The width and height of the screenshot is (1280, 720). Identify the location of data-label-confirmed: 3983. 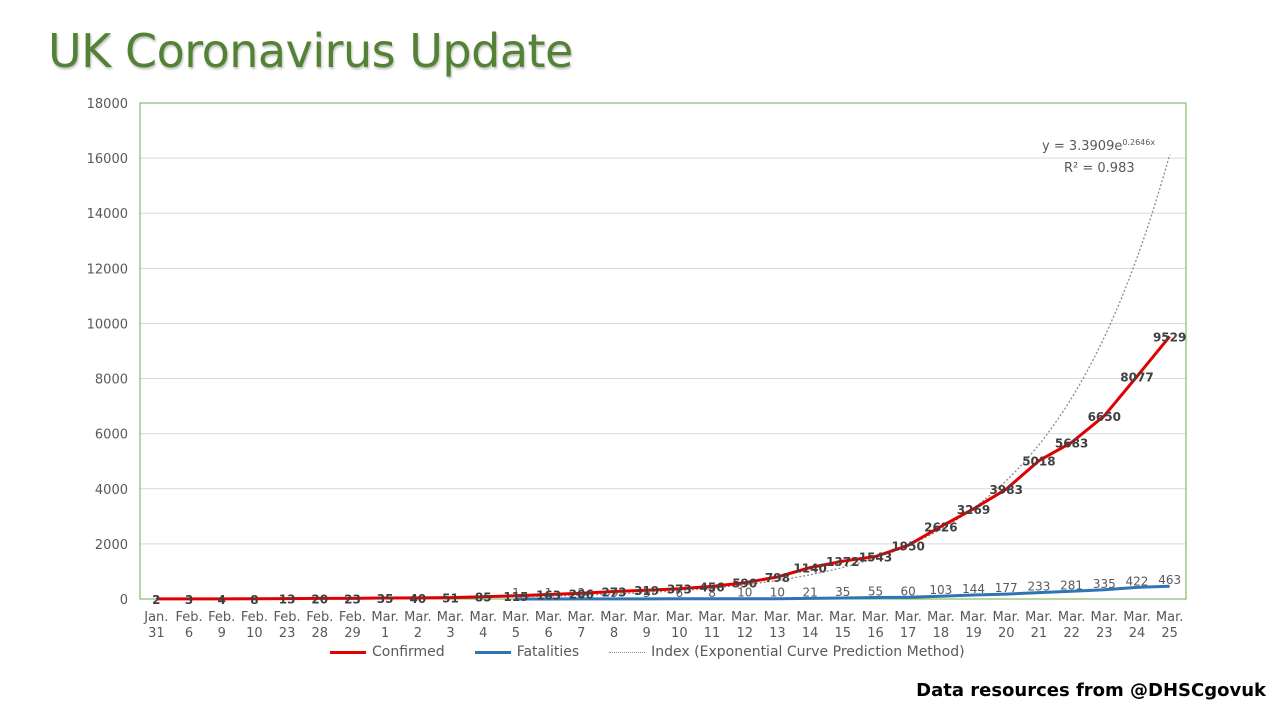
(1006, 490).